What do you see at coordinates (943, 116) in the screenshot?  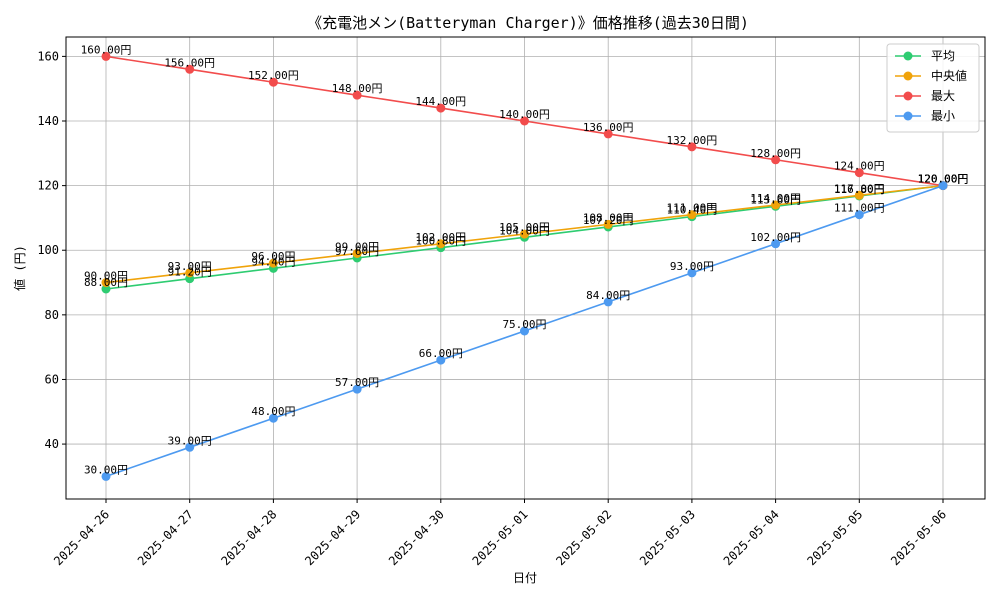 I see `legend-label: 最小` at bounding box center [943, 116].